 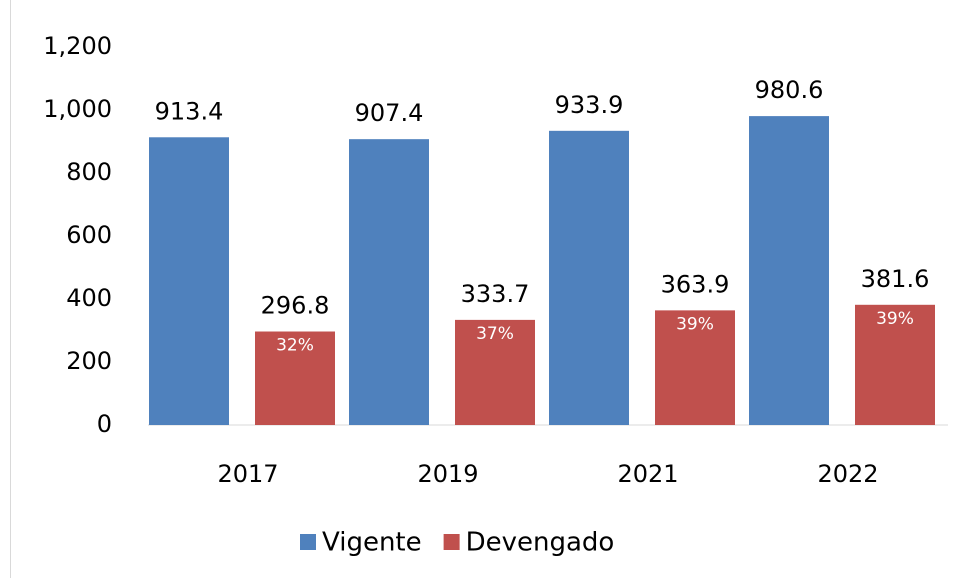 I want to click on data-label: 381.6, so click(x=895, y=279).